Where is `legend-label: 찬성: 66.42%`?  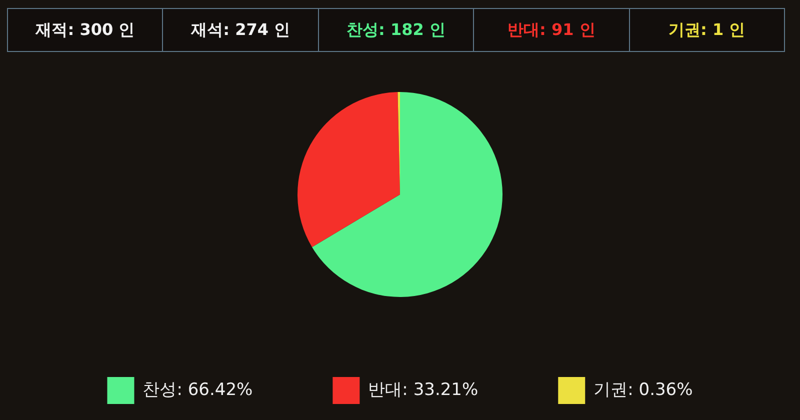 legend-label: 찬성: 66.42% is located at coordinates (197, 390).